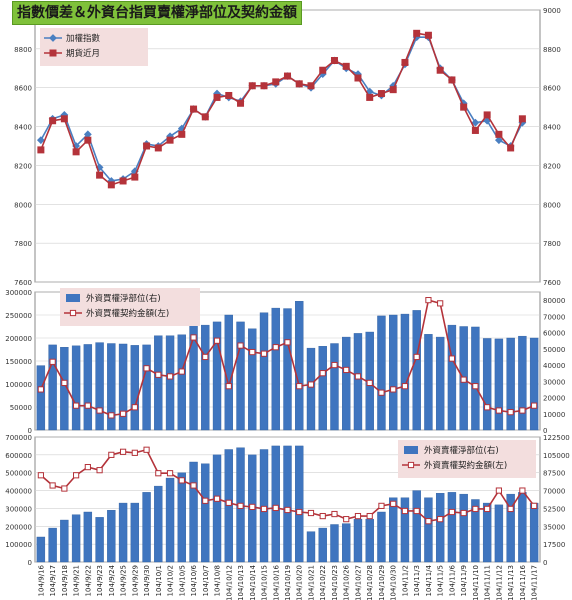 This screenshot has height=600, width=572. Describe the element at coordinates (552, 11) in the screenshot. I see `right-tick-label: 9000` at that location.